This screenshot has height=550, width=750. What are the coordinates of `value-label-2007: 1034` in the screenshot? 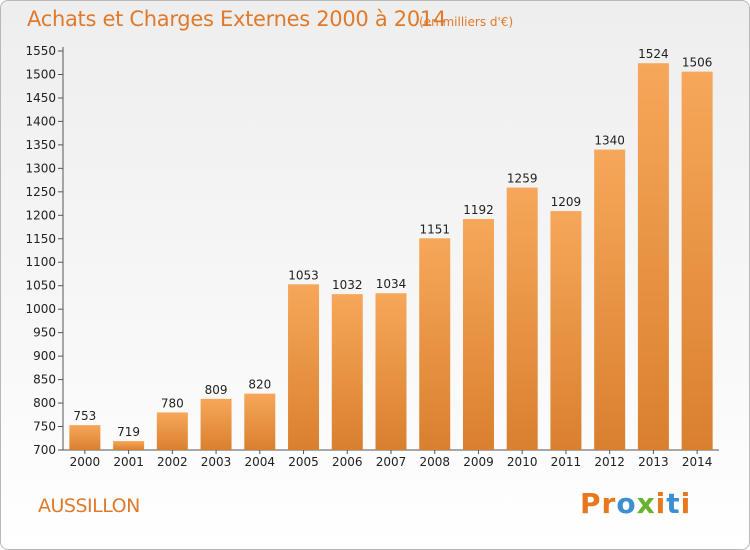 It's located at (391, 284).